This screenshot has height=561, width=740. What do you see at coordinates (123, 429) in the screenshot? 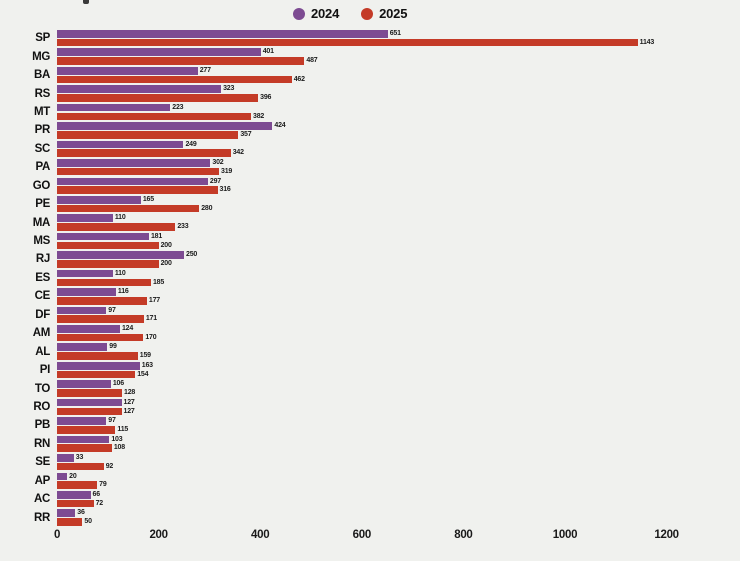
I see `value-label: 115` at bounding box center [123, 429].